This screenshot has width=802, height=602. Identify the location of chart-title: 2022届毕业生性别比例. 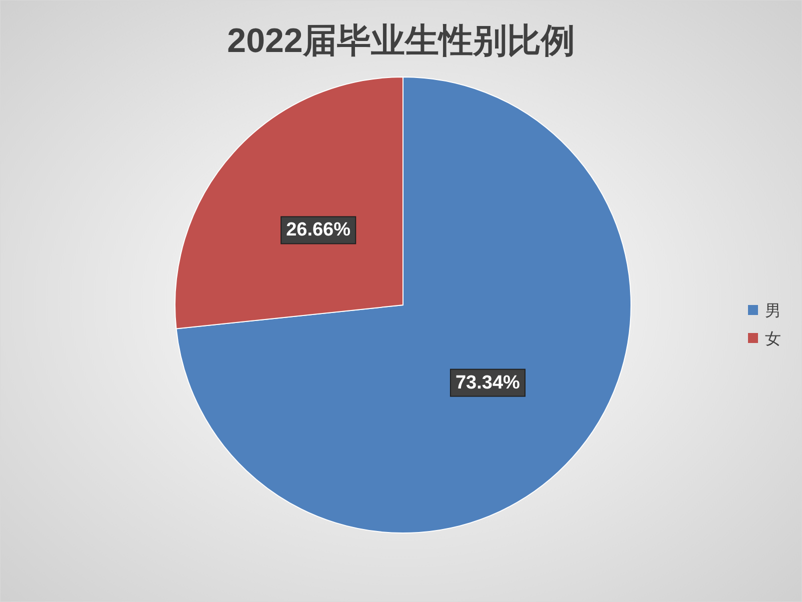
(401, 41).